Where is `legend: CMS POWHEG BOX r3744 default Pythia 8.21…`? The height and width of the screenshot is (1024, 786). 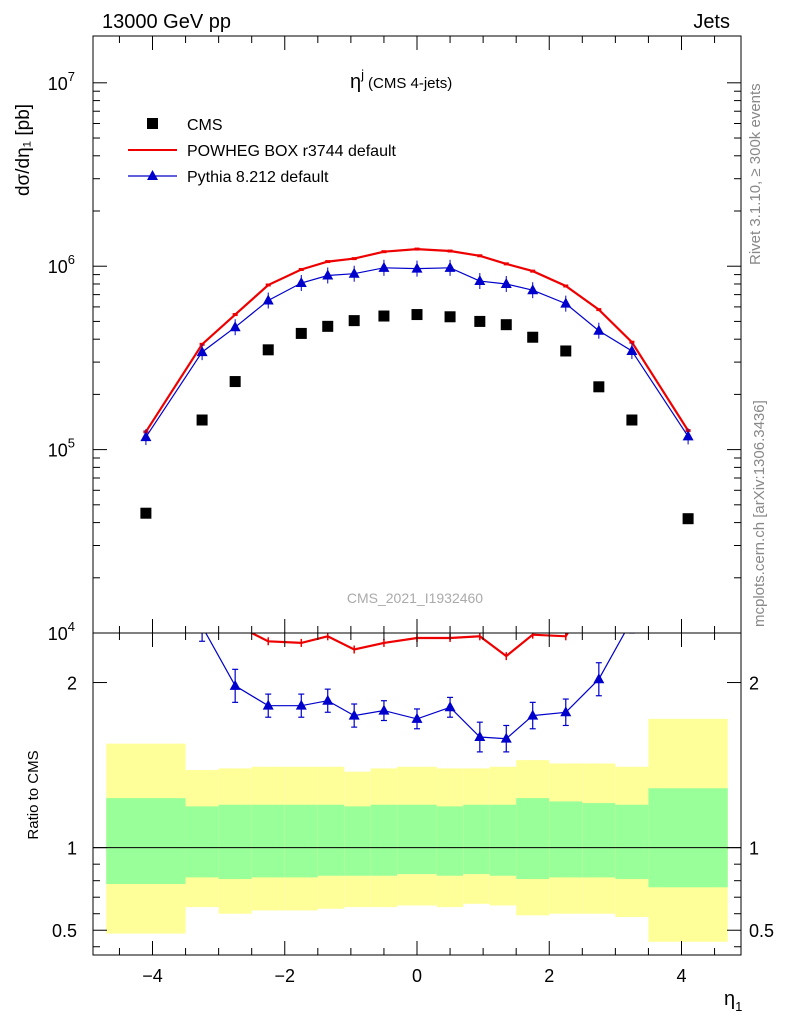
legend: CMS POWHEG BOX r3744 default Pythia 8.21… is located at coordinates (262, 151).